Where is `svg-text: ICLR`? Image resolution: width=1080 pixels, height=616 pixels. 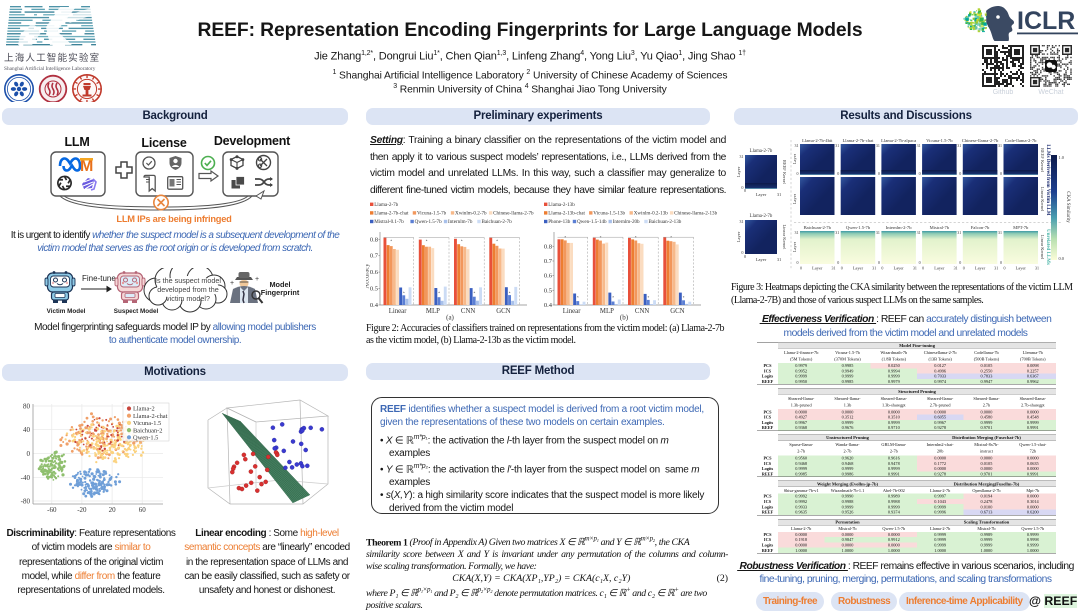 svg-text: ICLR is located at coordinates (1046, 21).